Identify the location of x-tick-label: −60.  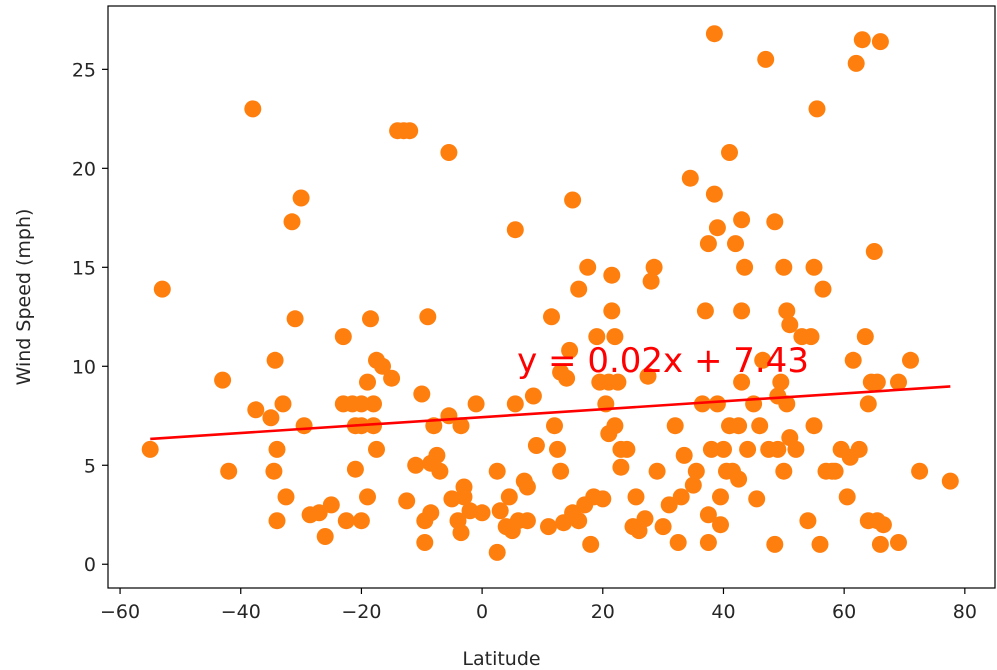
(120, 612).